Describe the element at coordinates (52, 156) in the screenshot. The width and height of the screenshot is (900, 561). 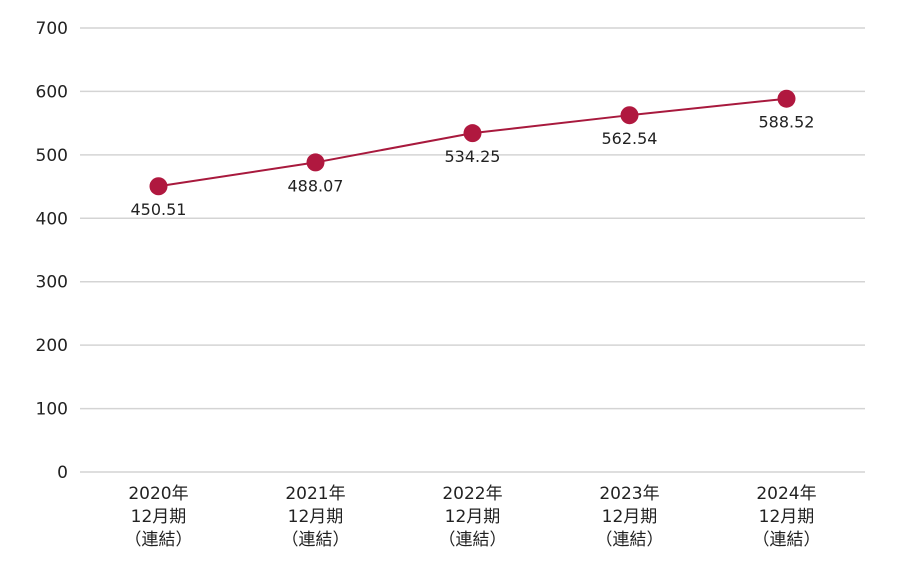
I see `y-tick-label: 500` at that location.